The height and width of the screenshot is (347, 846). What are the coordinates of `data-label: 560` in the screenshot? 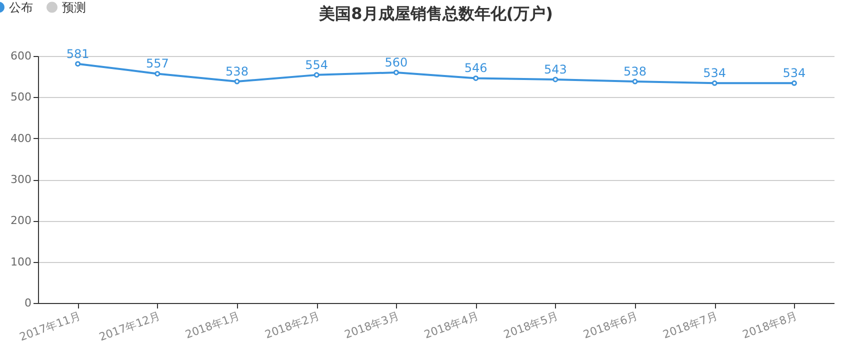 It's located at (396, 62).